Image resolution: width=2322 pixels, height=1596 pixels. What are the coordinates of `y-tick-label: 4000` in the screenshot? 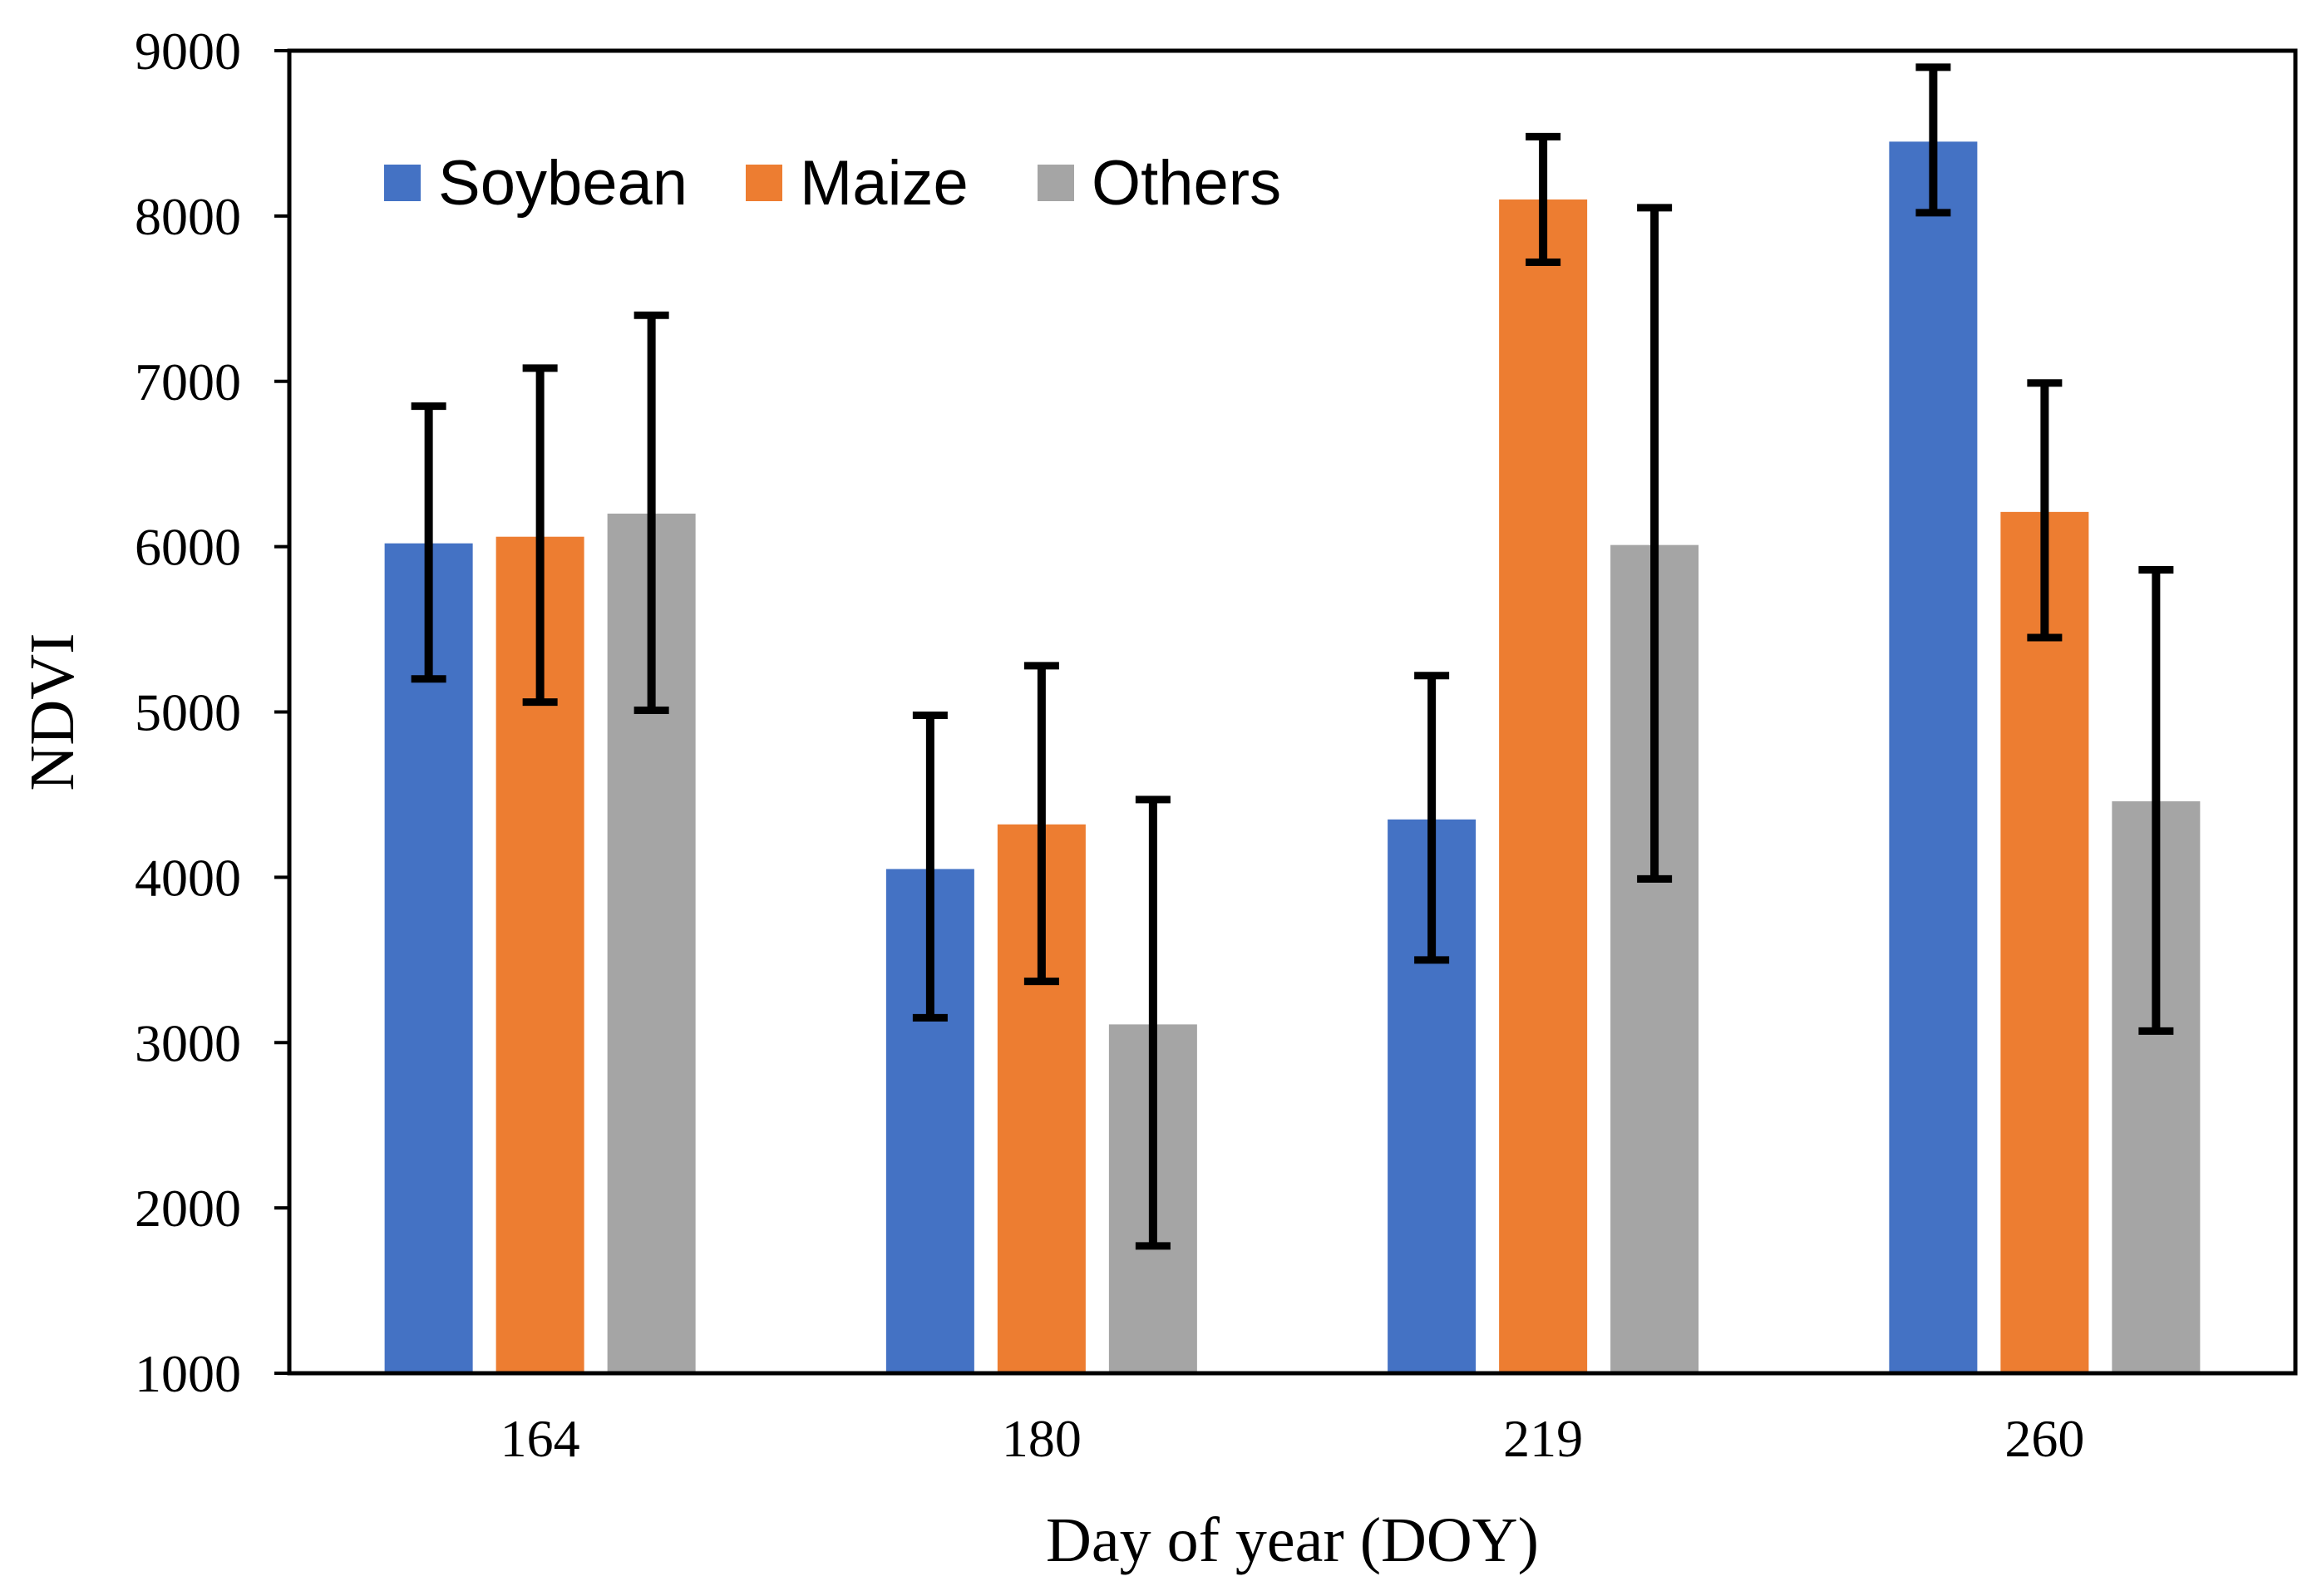 It's located at (188, 878).